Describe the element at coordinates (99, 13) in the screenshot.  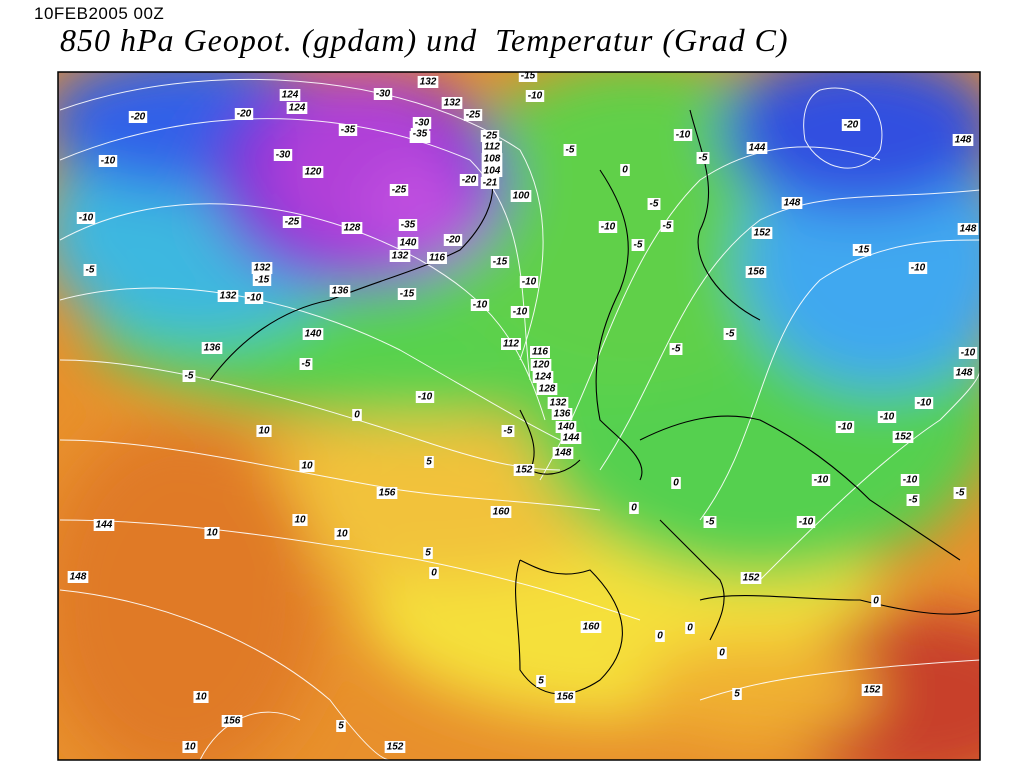
I see `timestamp: 10FEB2005 00Z` at that location.